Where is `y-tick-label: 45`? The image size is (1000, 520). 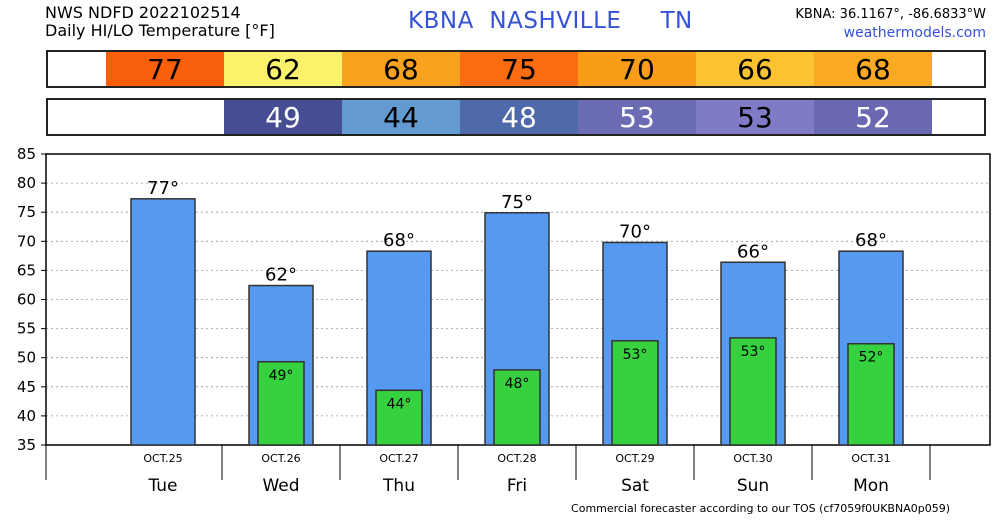 y-tick-label: 45 is located at coordinates (26, 387).